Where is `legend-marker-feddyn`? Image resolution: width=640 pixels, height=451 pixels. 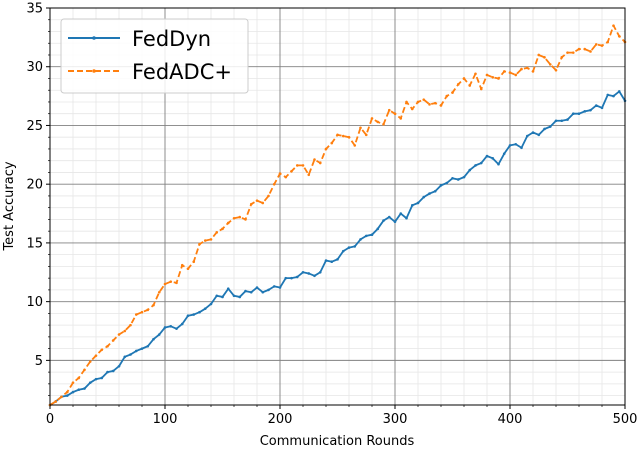 legend-marker-feddyn is located at coordinates (94, 38).